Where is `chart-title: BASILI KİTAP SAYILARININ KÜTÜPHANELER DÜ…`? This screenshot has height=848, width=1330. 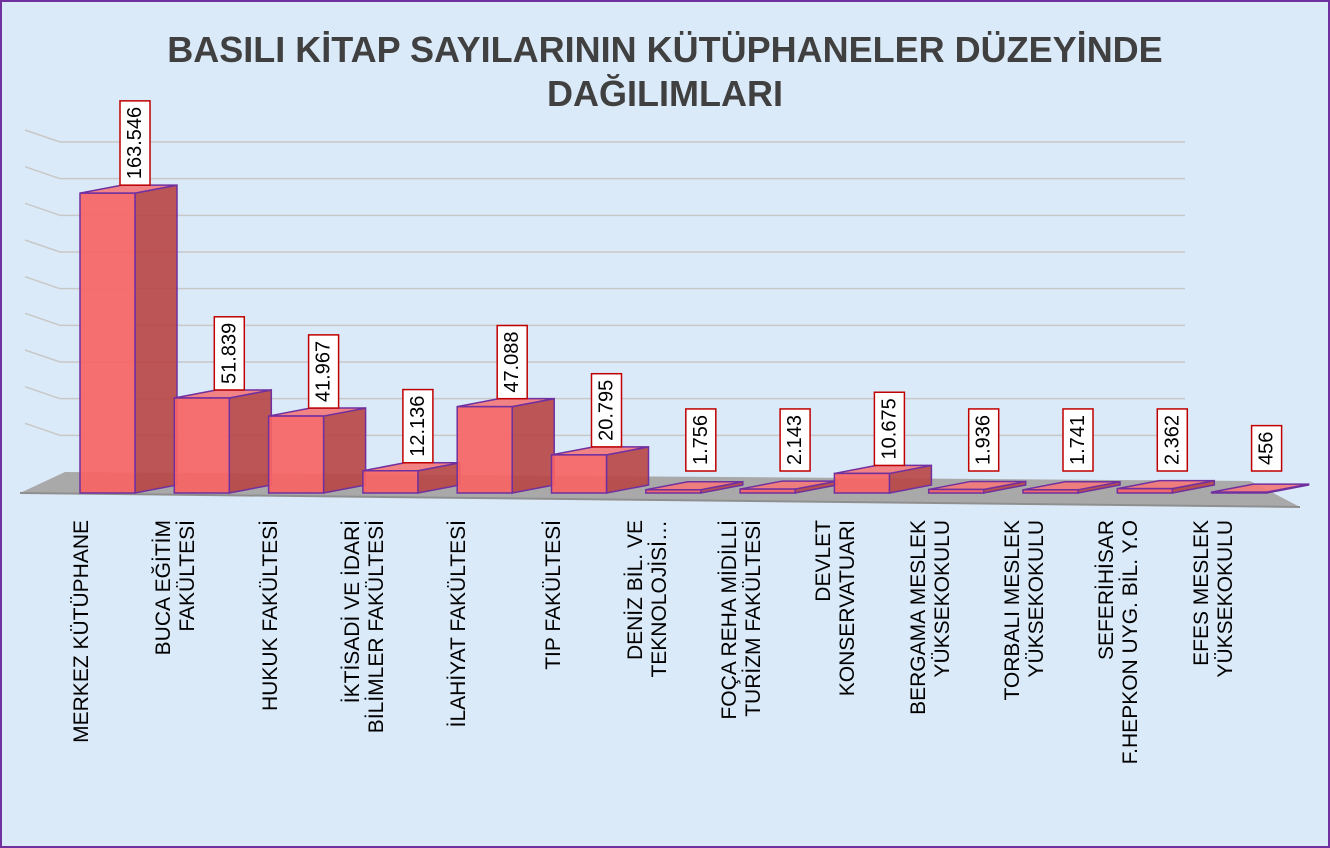
chart-title: BASILI KİTAP SAYILARININ KÜTÜPHANELER DÜ… is located at coordinates (665, 71).